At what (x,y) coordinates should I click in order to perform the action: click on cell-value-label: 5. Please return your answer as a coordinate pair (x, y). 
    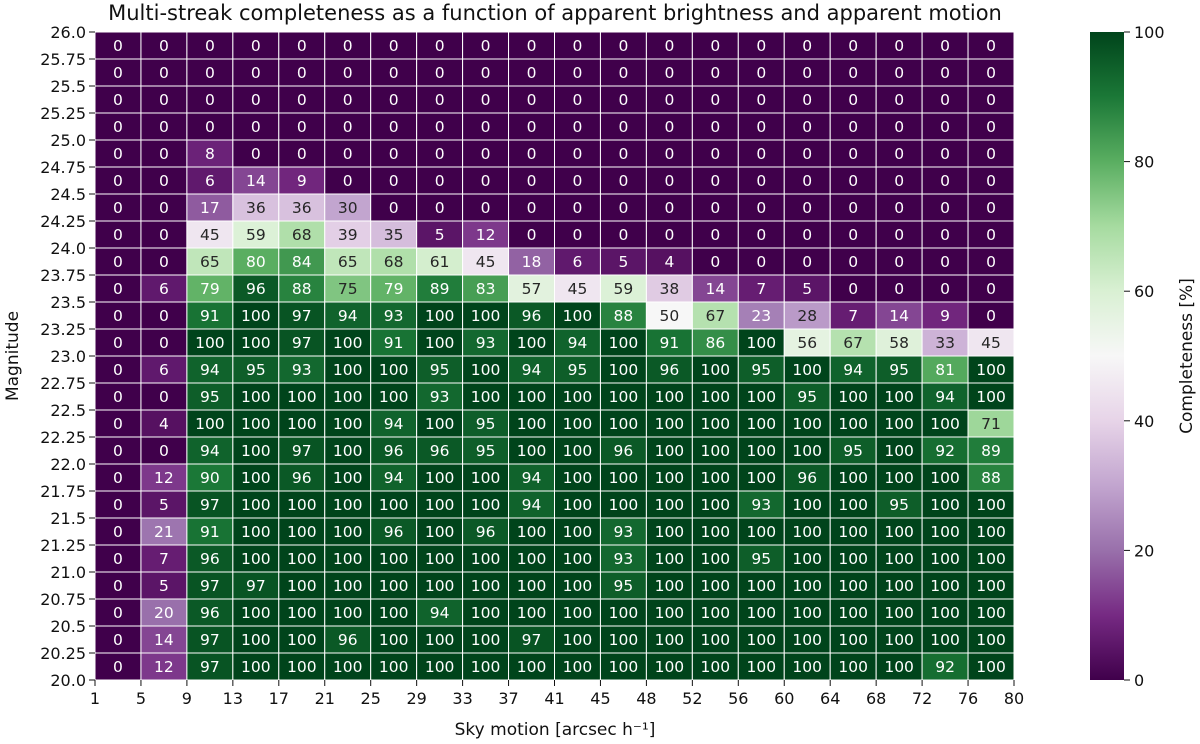
    Looking at the image, I should click on (440, 235).